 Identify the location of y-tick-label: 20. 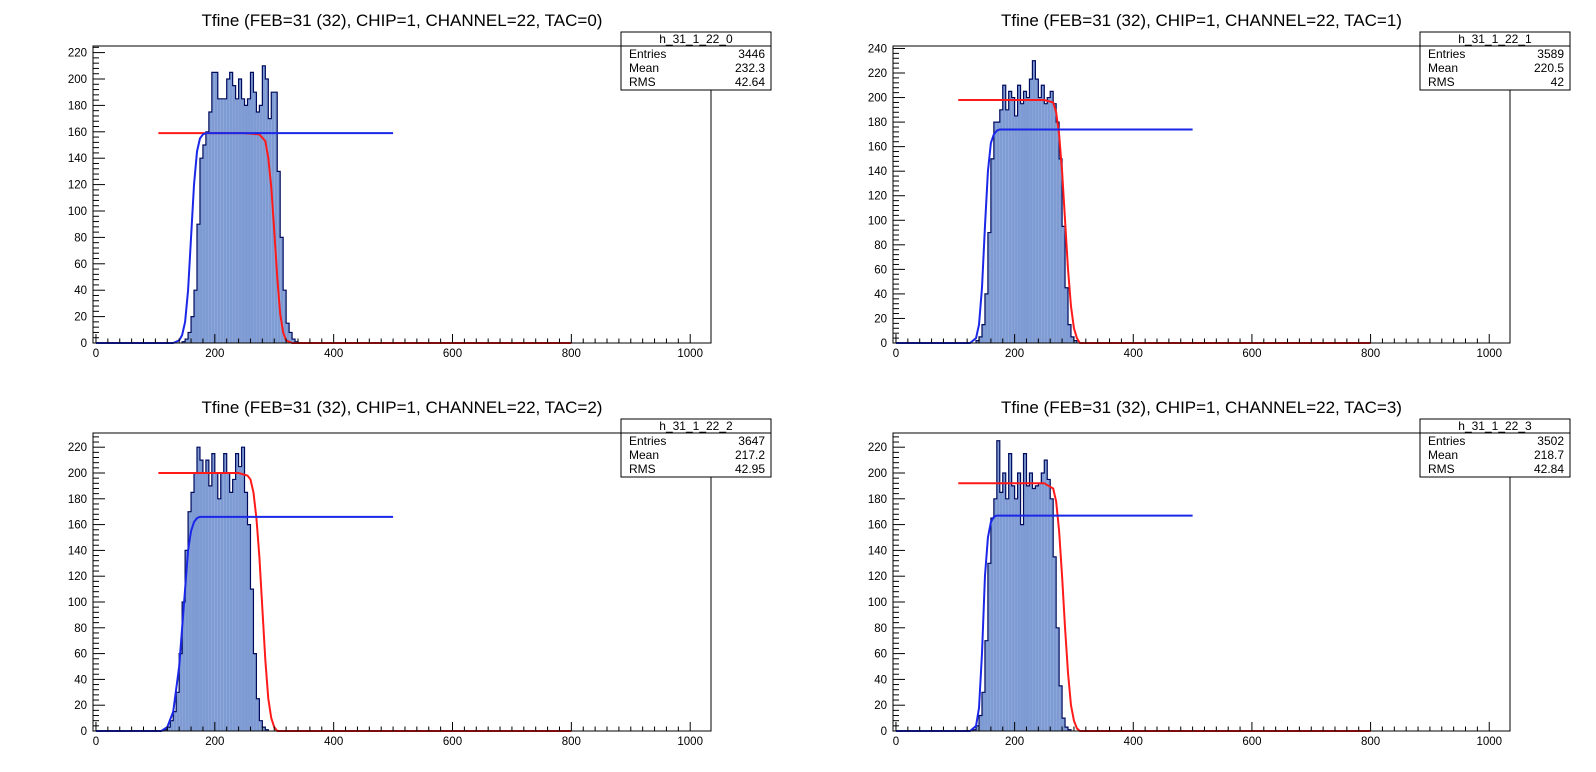
(80, 706).